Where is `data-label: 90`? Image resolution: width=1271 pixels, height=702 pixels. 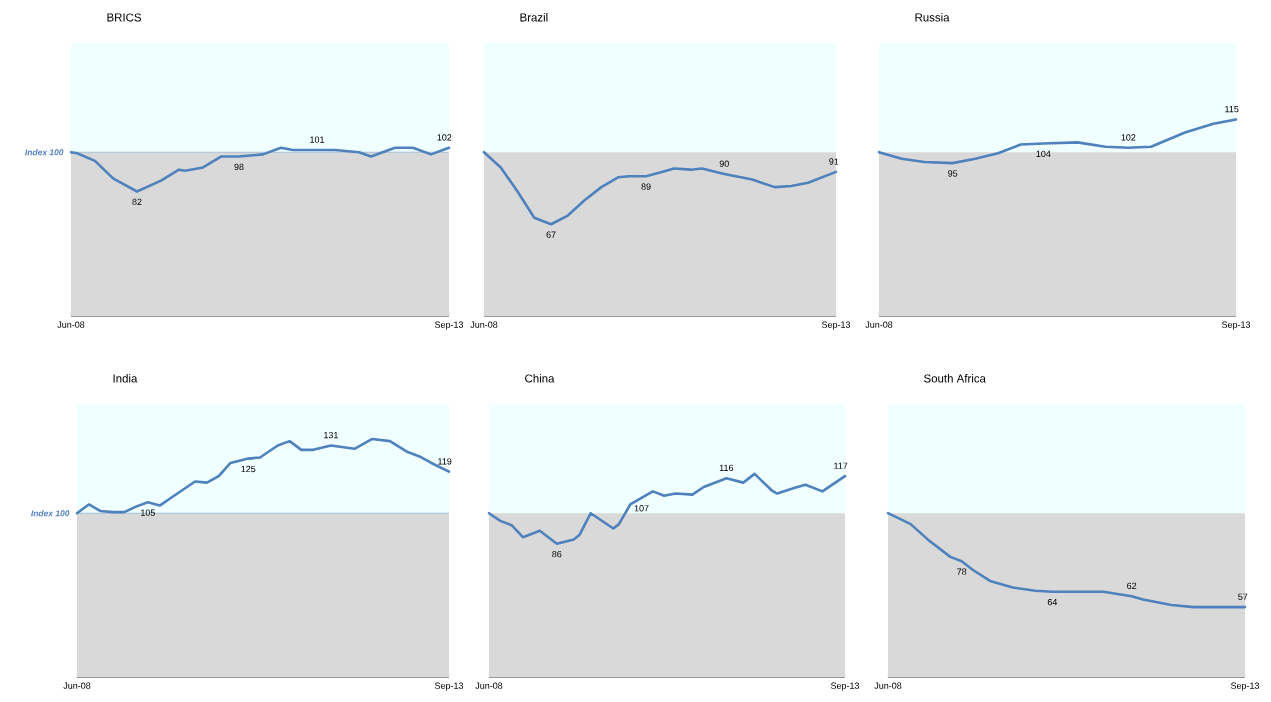
data-label: 90 is located at coordinates (724, 163).